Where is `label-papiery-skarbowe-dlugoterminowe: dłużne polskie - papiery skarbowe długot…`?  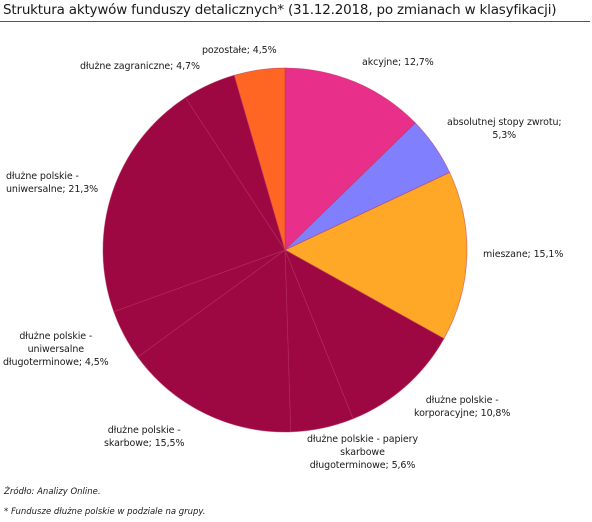
label-papiery-skarbowe-dlugoterminowe: dłużne polskie - papiery skarbowe długot… is located at coordinates (363, 452).